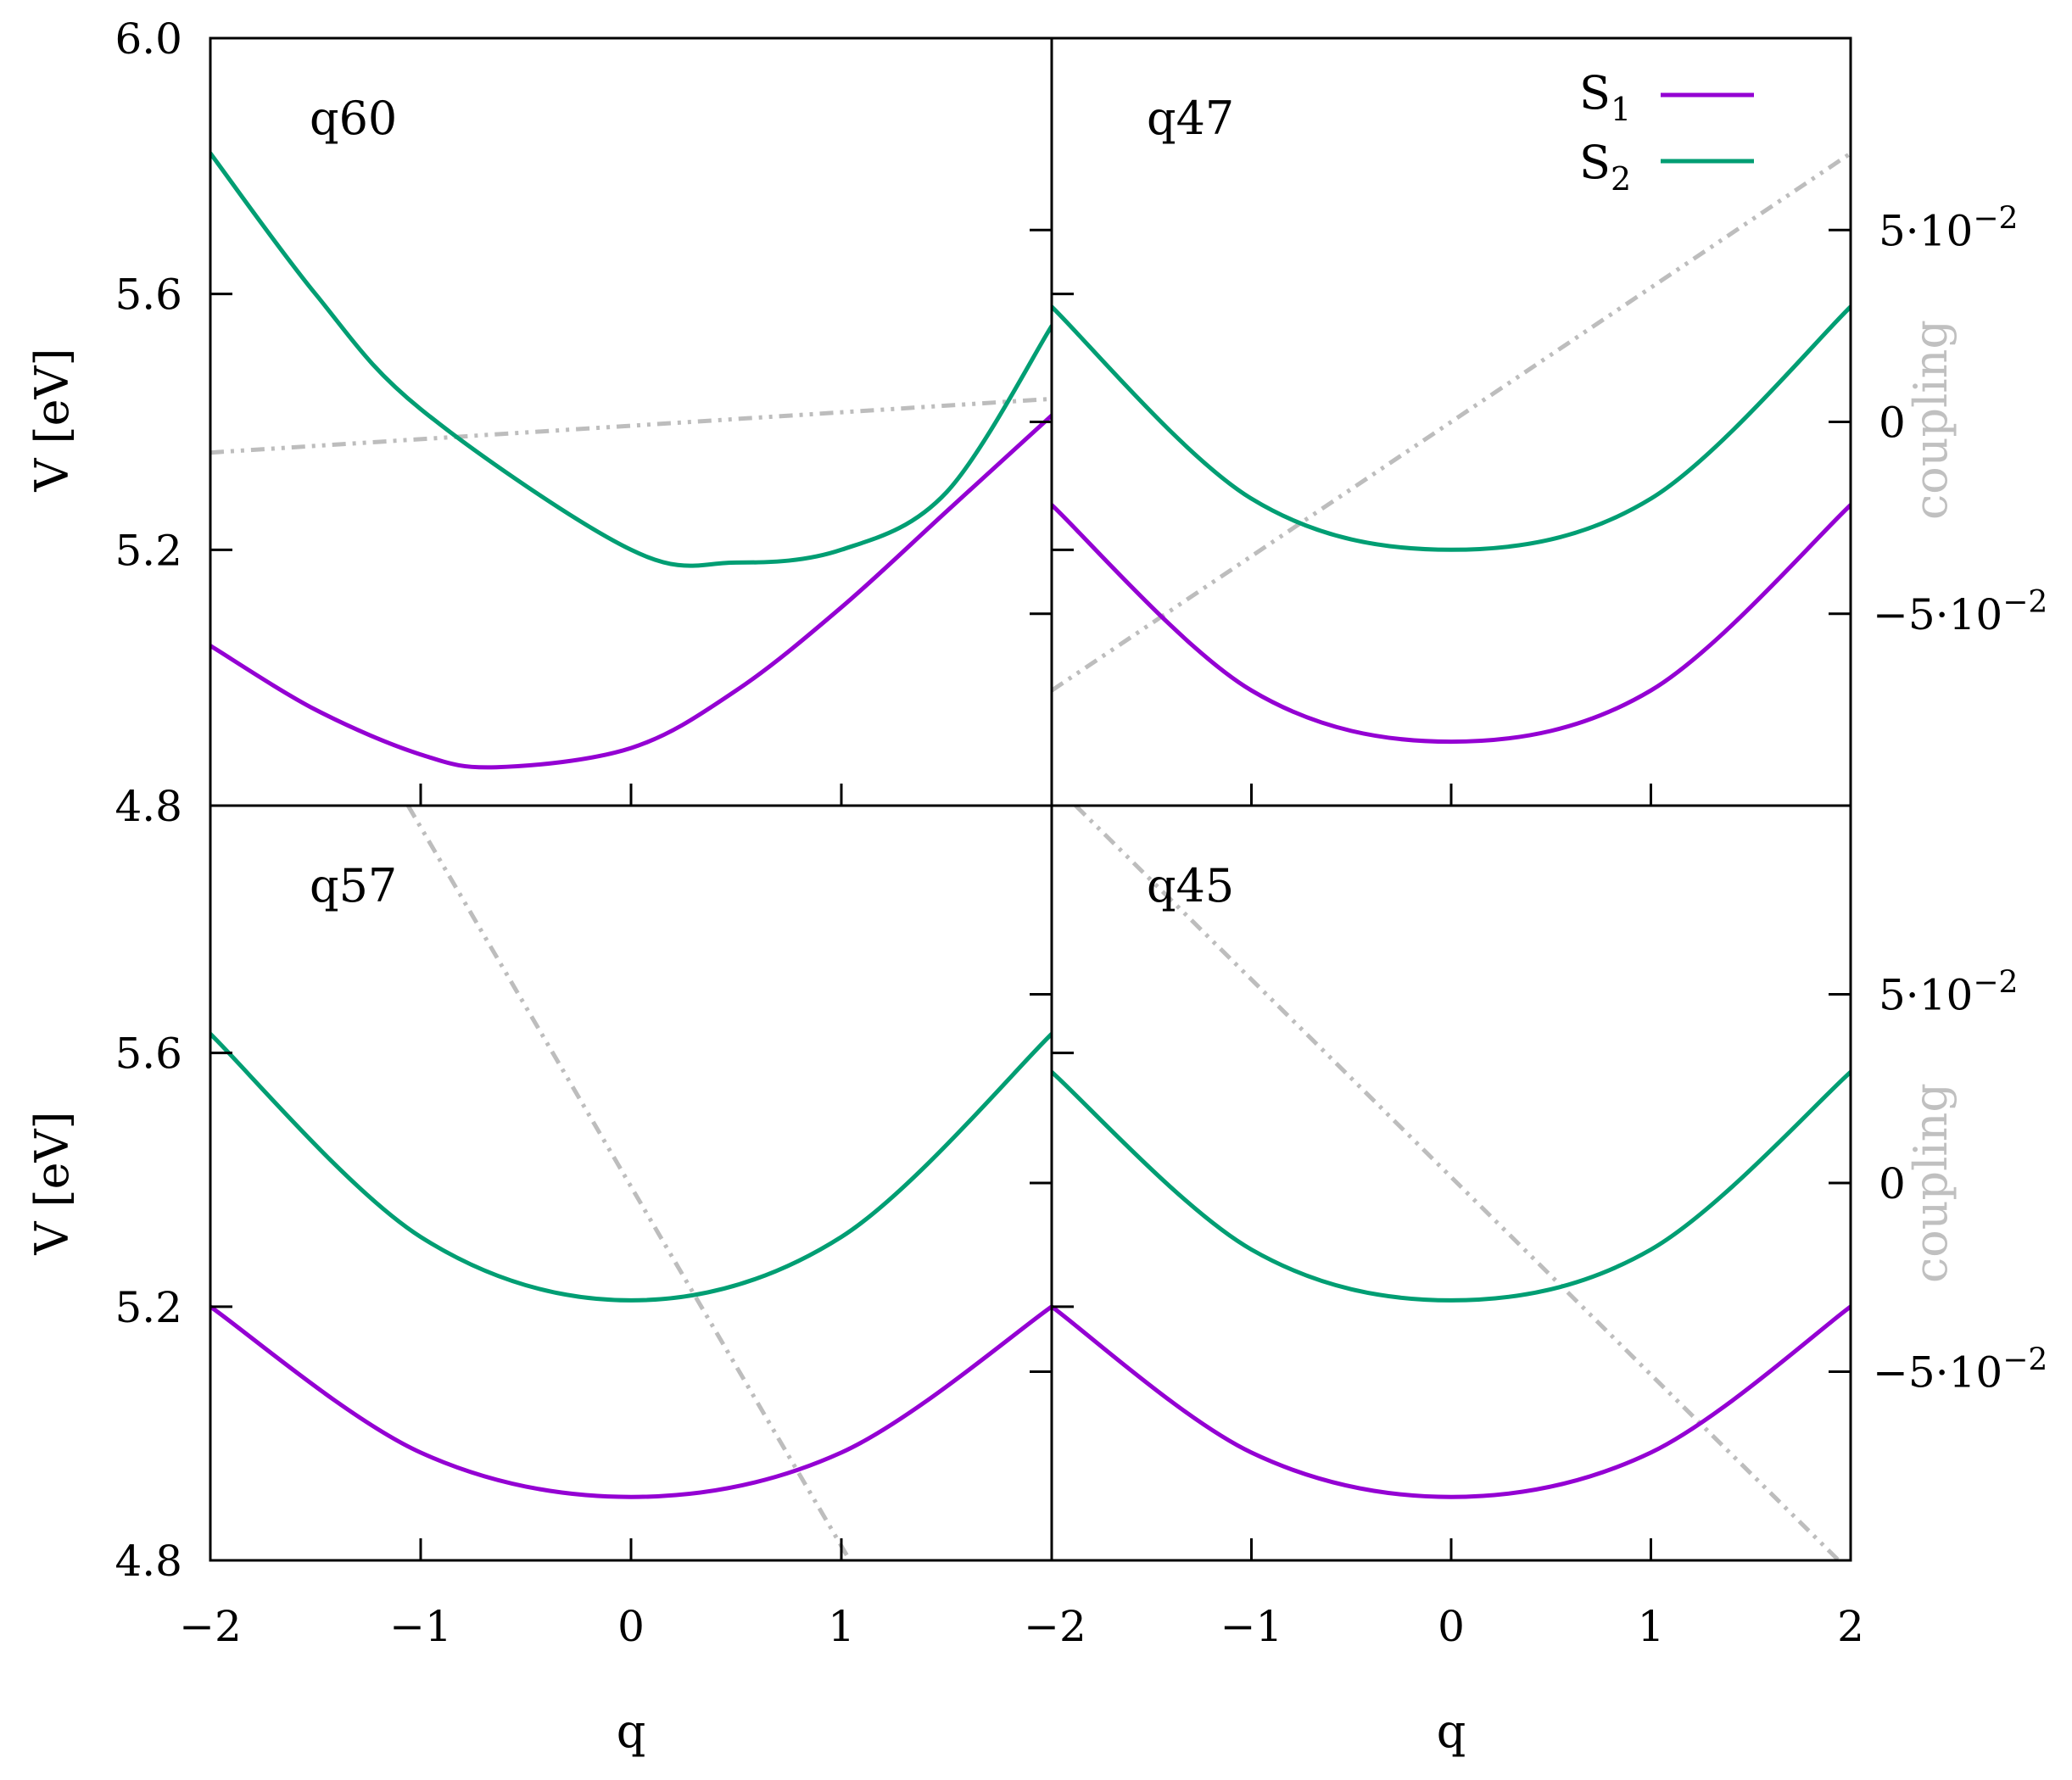 This screenshot has height=1780, width=2072. Describe the element at coordinates (353, 118) in the screenshot. I see `panel-label-q60: q60` at that location.